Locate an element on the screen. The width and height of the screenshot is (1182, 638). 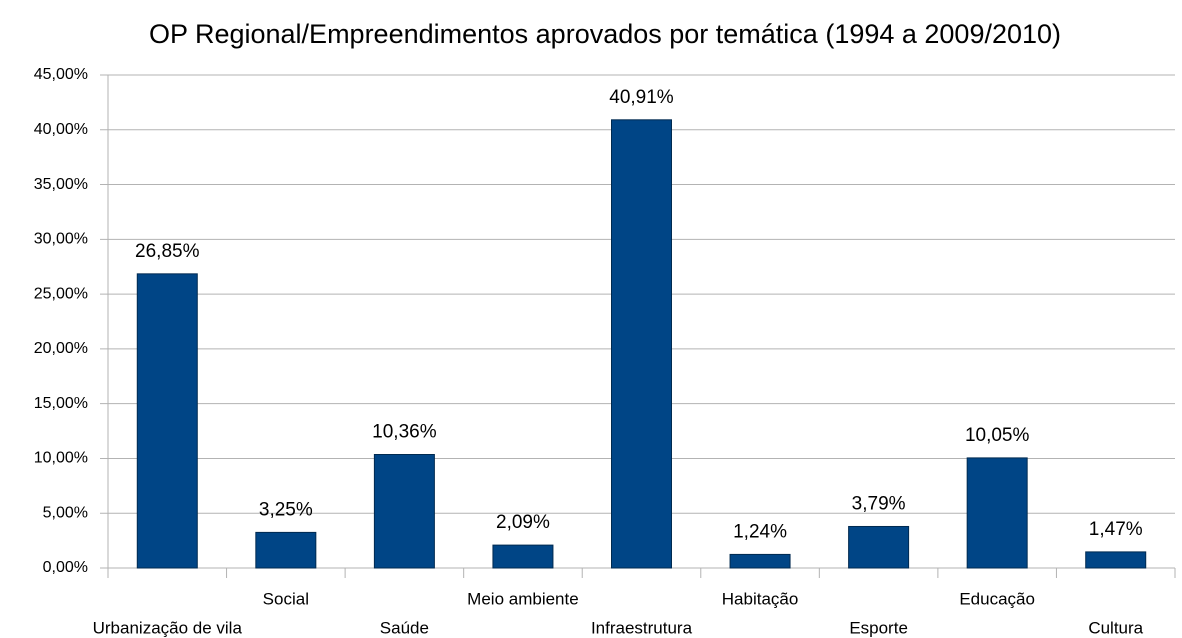
y-tick-label: 35,00% is located at coordinates (61, 184).